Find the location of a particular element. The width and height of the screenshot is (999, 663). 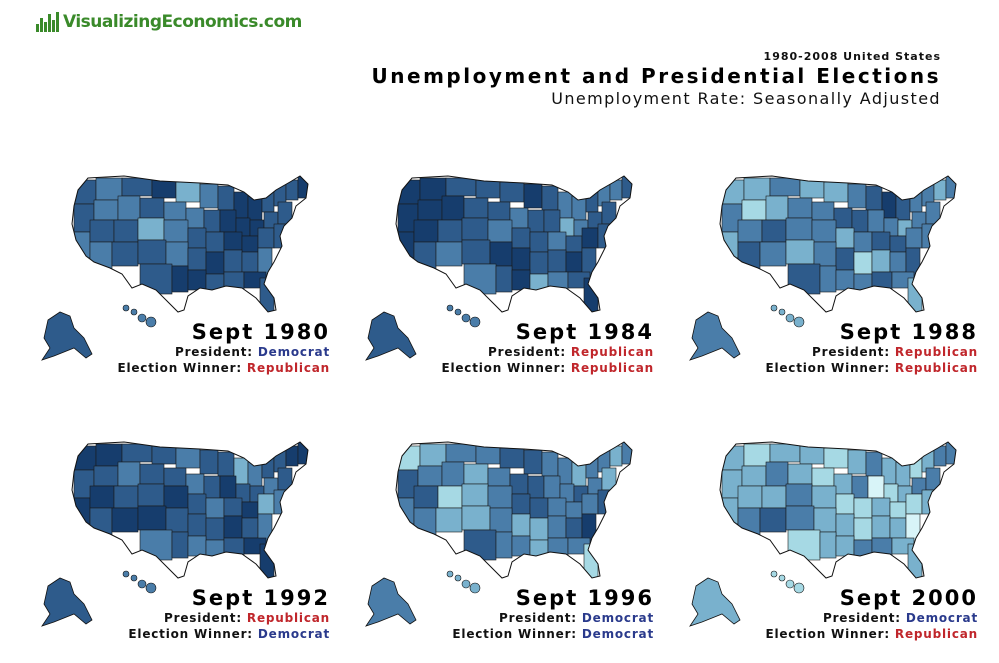

period-label: Sept 1988 is located at coordinates (908, 332).